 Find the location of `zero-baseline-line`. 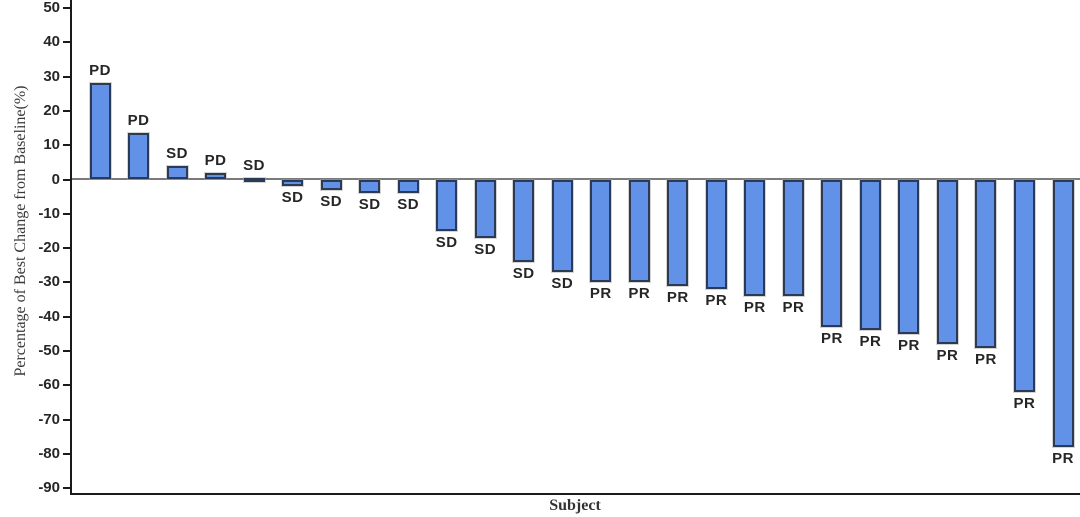

zero-baseline-line is located at coordinates (576, 179).